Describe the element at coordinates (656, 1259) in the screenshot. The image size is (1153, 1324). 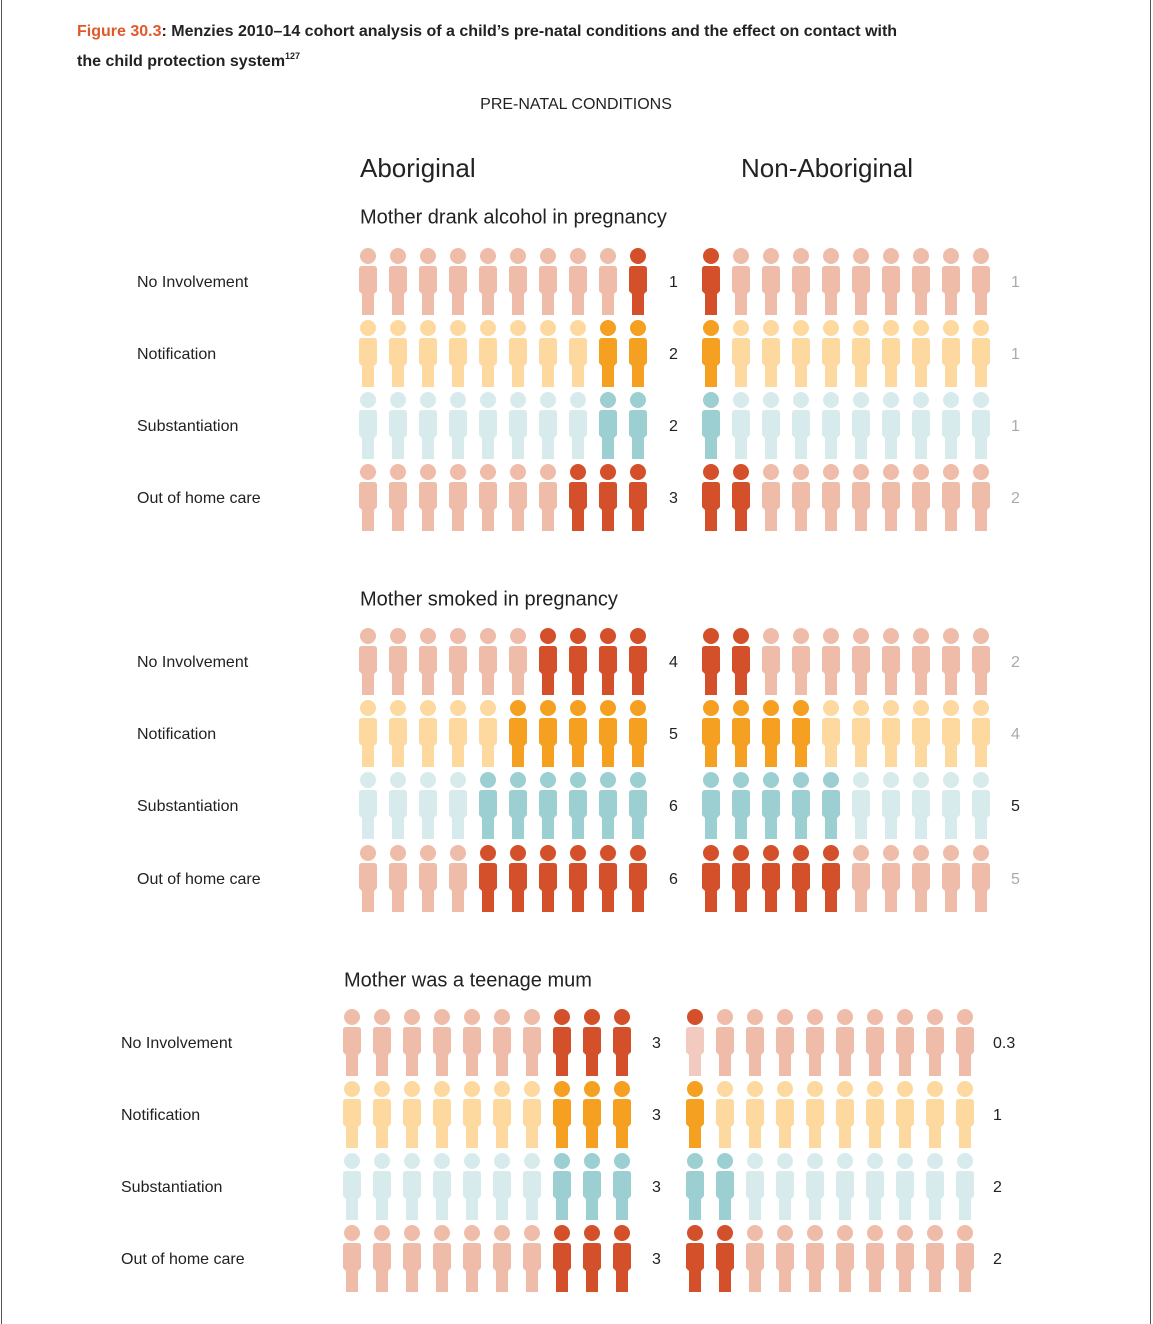
I see `value-label: 3` at that location.